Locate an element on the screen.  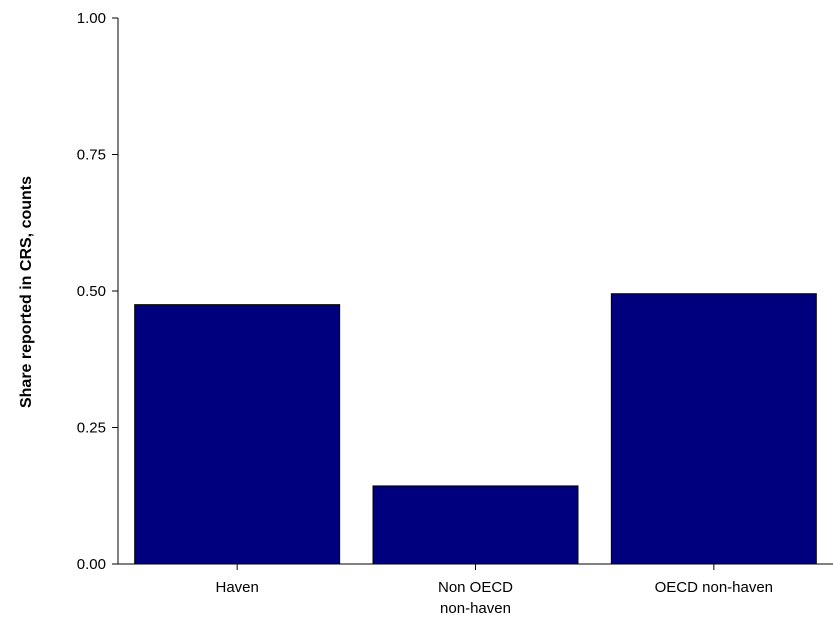
y-axis-label: Share reported in CRS, counts is located at coordinates (26, 292).